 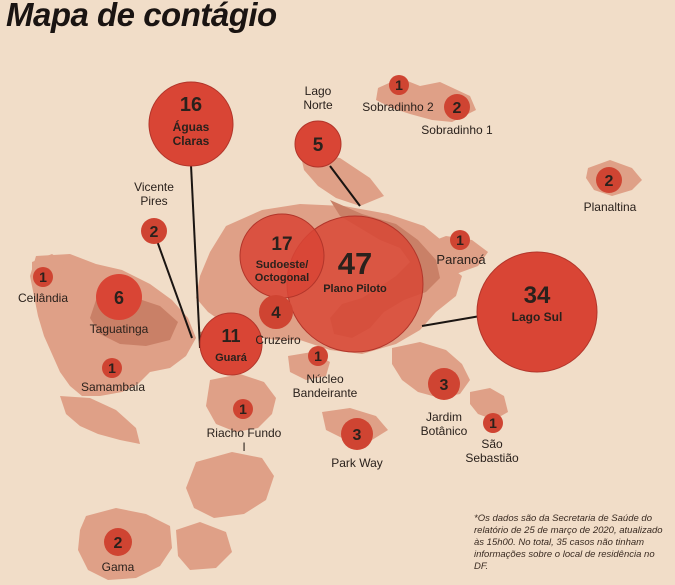 I want to click on label-sao-sebastiao-line: São, so click(x=492, y=444).